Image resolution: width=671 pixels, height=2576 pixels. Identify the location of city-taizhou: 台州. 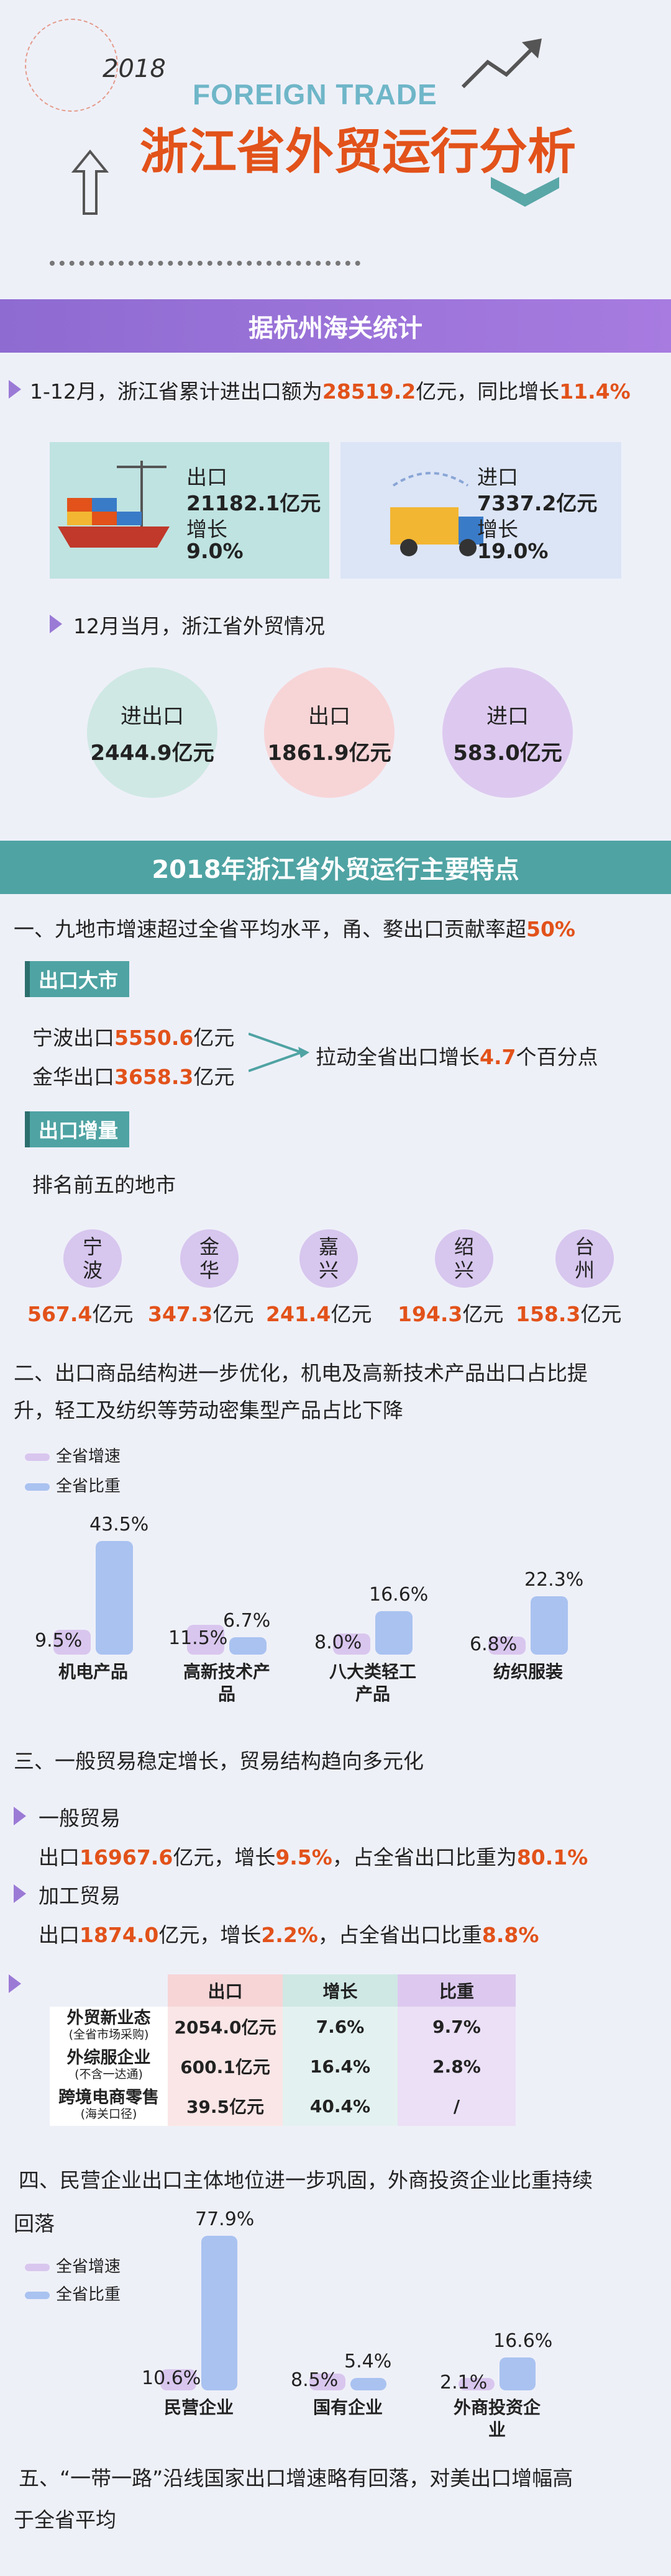
(584, 1258).